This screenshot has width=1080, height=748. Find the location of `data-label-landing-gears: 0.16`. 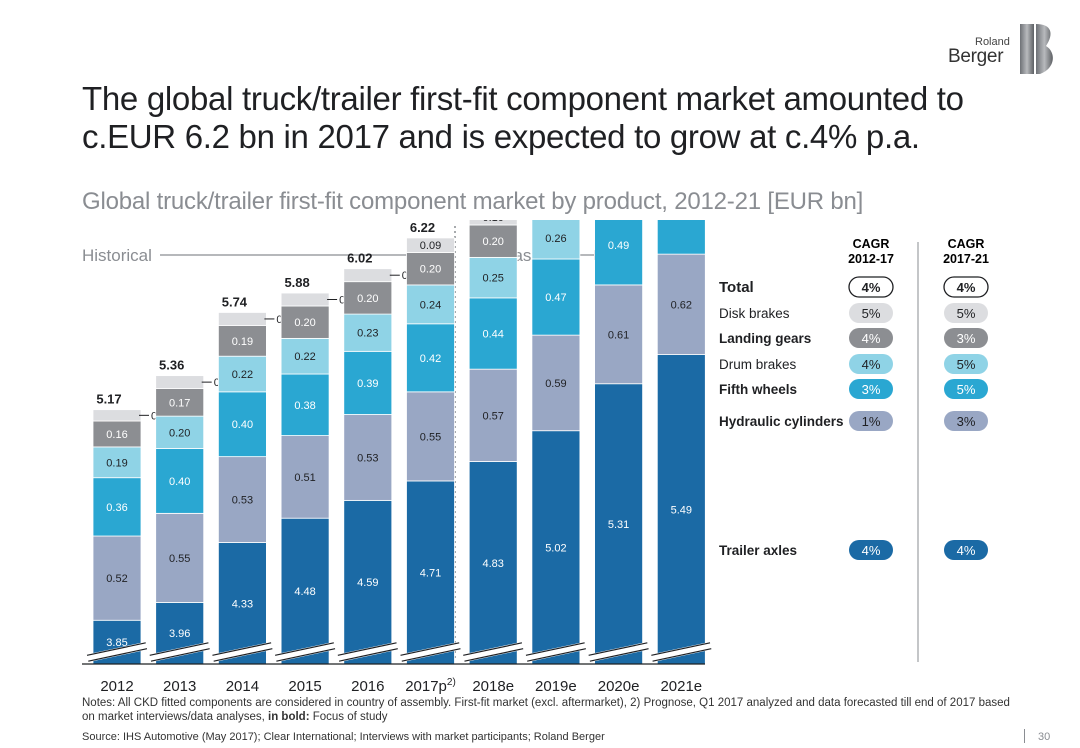

data-label-landing-gears: 0.16 is located at coordinates (116, 435).